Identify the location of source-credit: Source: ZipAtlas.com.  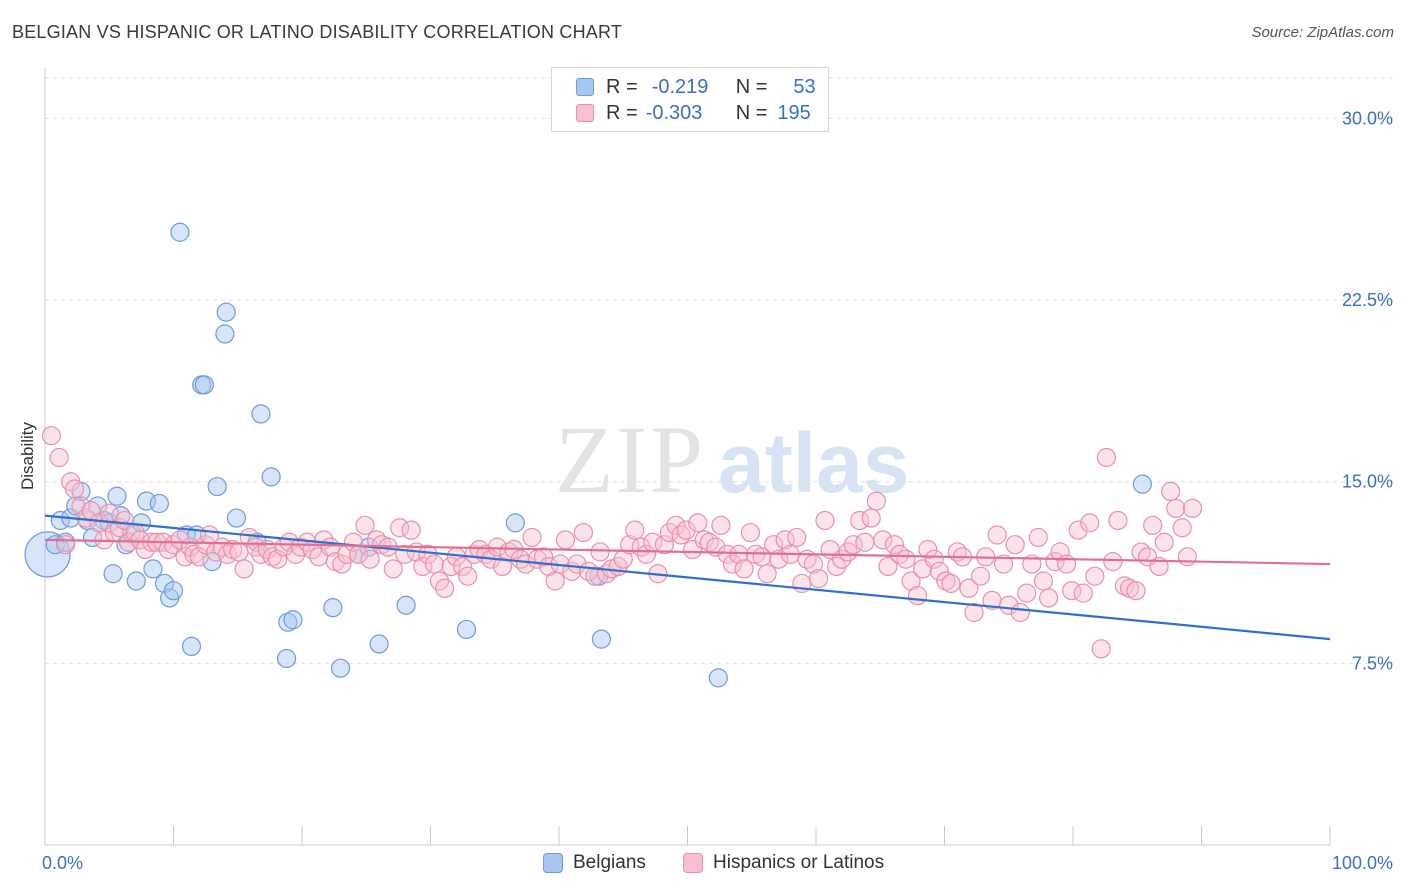
(1322, 32).